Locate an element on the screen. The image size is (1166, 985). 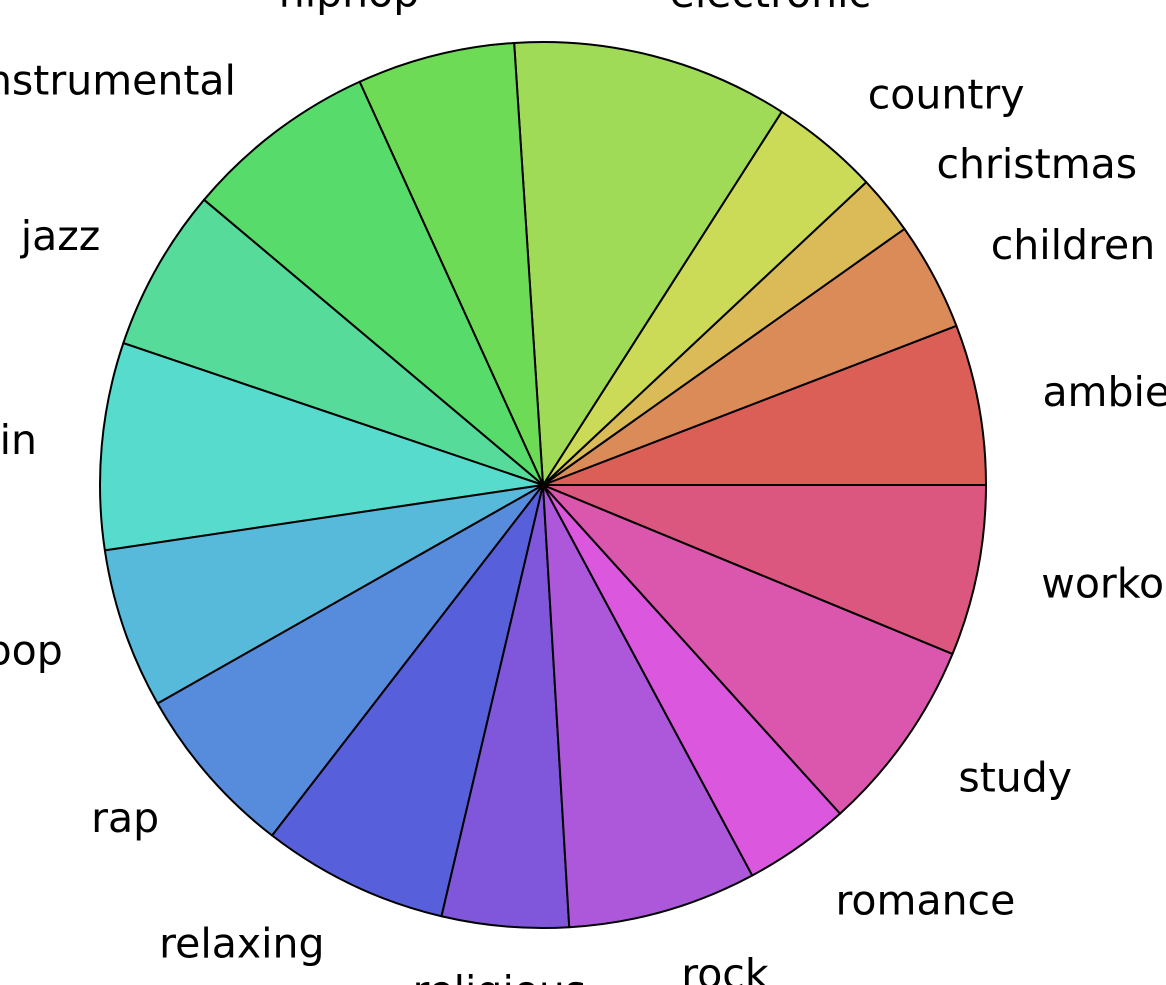
pie-label-electronic: electronic is located at coordinates (770, 8).